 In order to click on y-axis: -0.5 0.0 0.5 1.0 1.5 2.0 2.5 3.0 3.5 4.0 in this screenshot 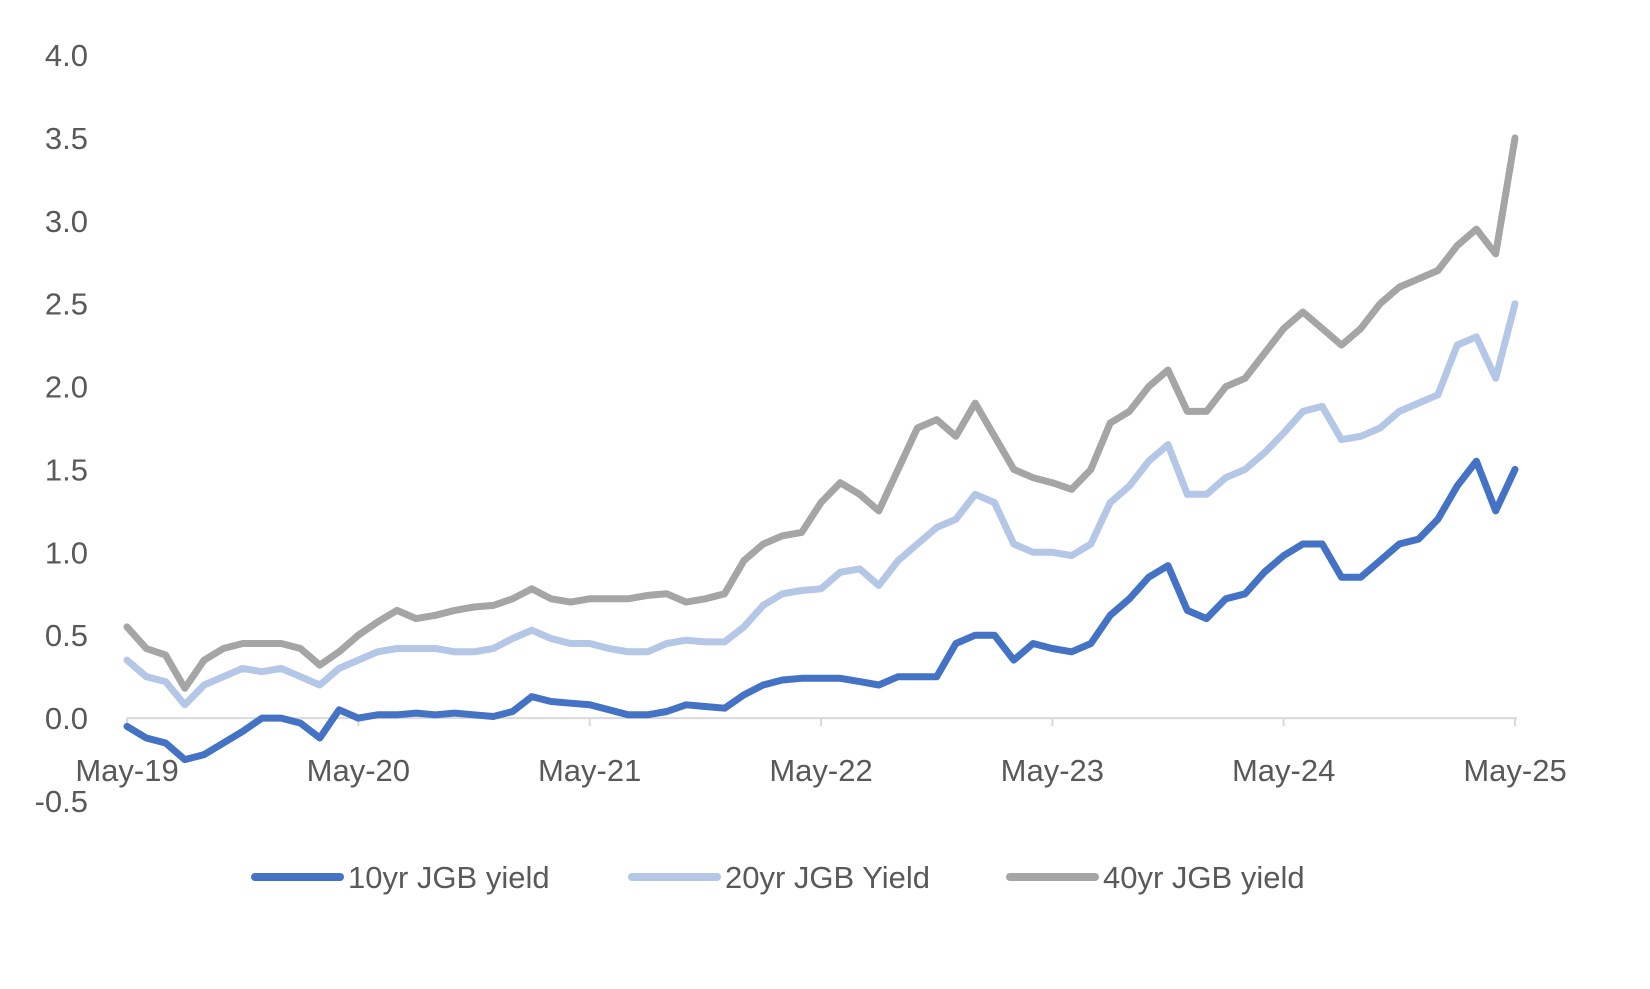, I will do `click(61, 428)`.